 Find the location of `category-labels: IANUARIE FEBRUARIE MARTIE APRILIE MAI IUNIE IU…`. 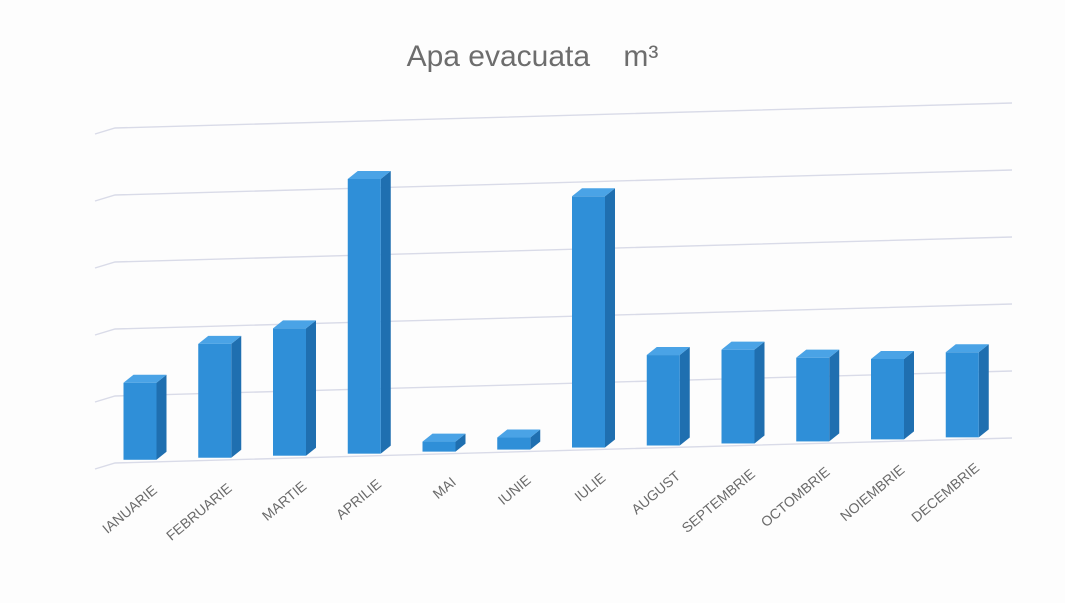

category-labels: IANUARIE FEBRUARIE MARTIE APRILIE MAI IUNIE IU… is located at coordinates (540, 501).